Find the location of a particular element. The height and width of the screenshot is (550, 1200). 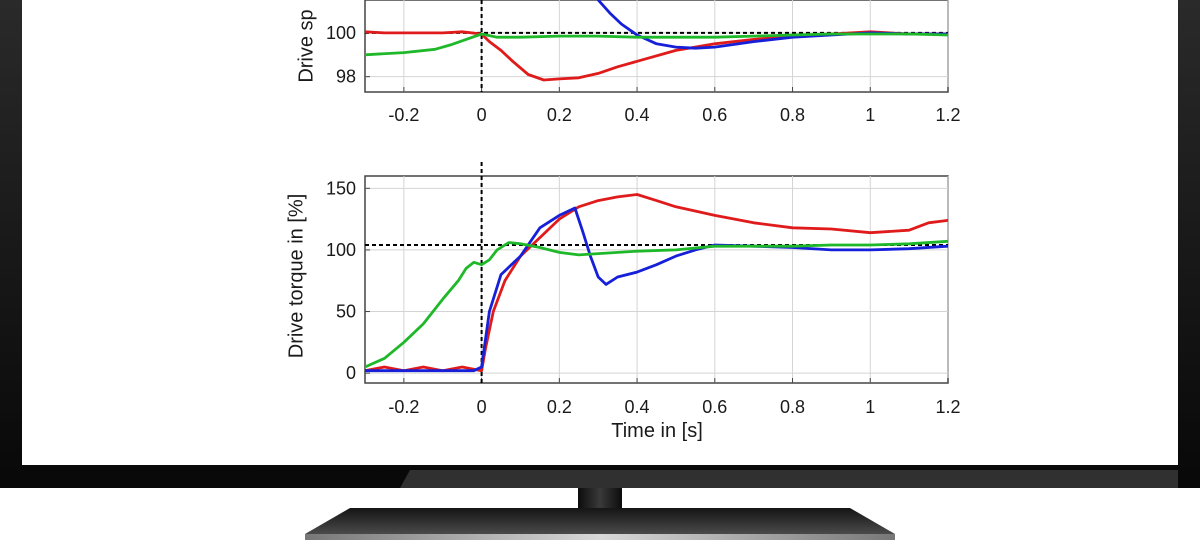

speed-x-tick-label: -0.2 is located at coordinates (403, 115).